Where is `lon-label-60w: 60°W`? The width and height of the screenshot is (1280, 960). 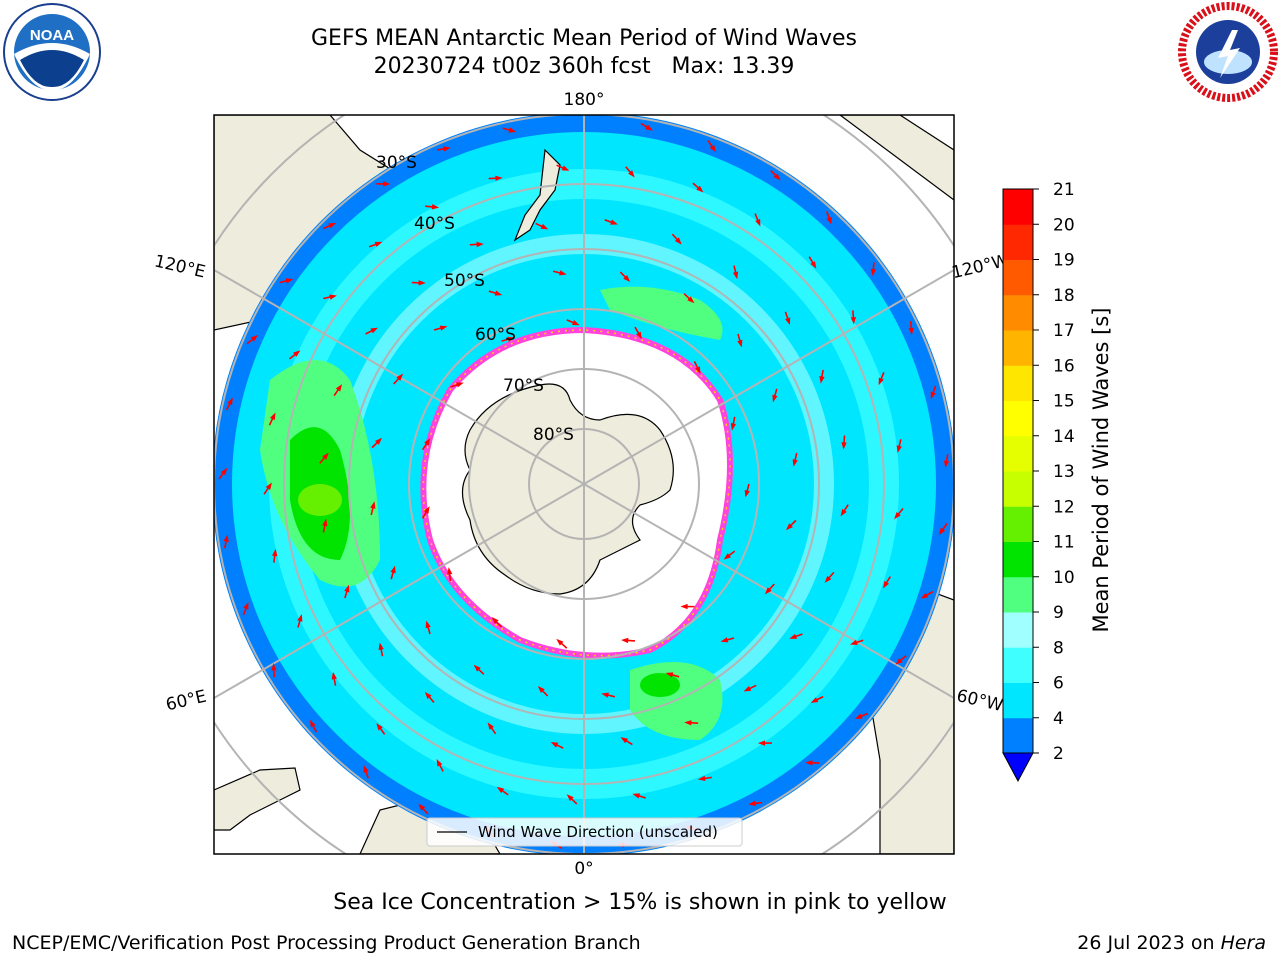
lon-label-60w: 60°W is located at coordinates (980, 701).